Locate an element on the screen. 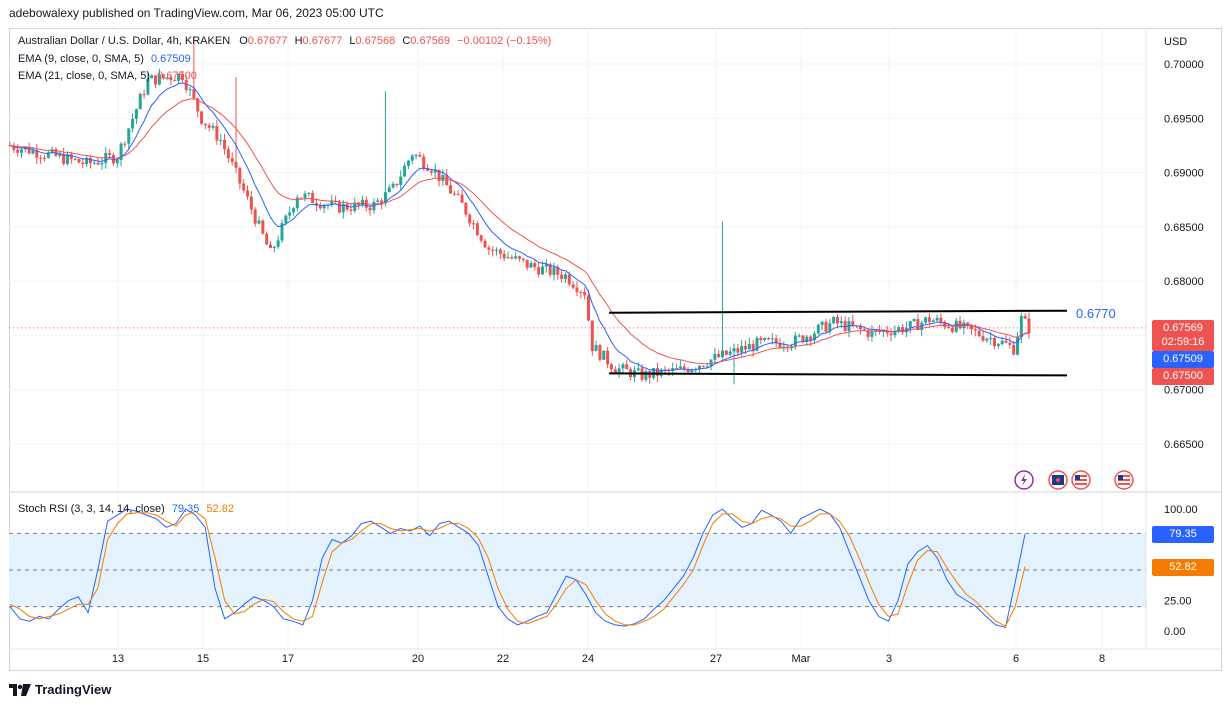 This screenshot has height=707, width=1232. flag-icon-au-us is located at coordinates (1069, 480).